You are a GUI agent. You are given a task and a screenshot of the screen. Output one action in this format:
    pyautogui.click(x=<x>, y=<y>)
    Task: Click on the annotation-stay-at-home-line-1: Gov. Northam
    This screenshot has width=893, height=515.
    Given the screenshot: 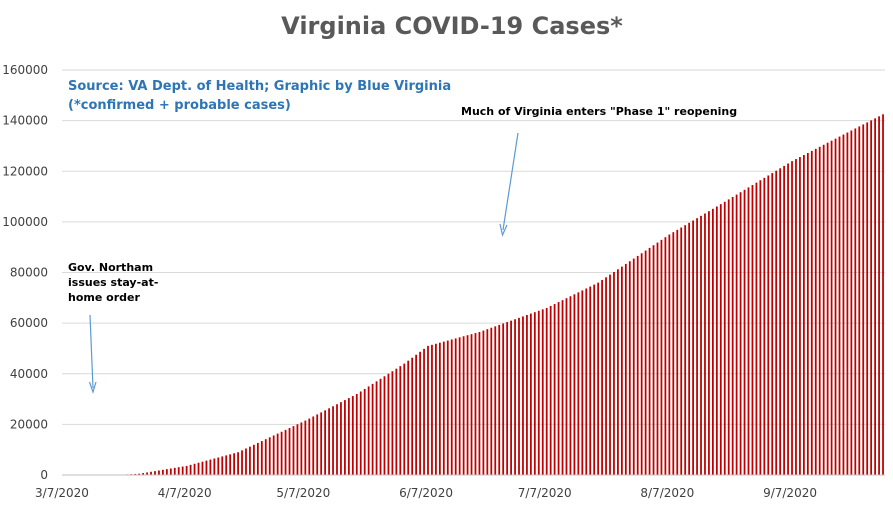 What is the action you would take?
    pyautogui.click(x=110, y=267)
    